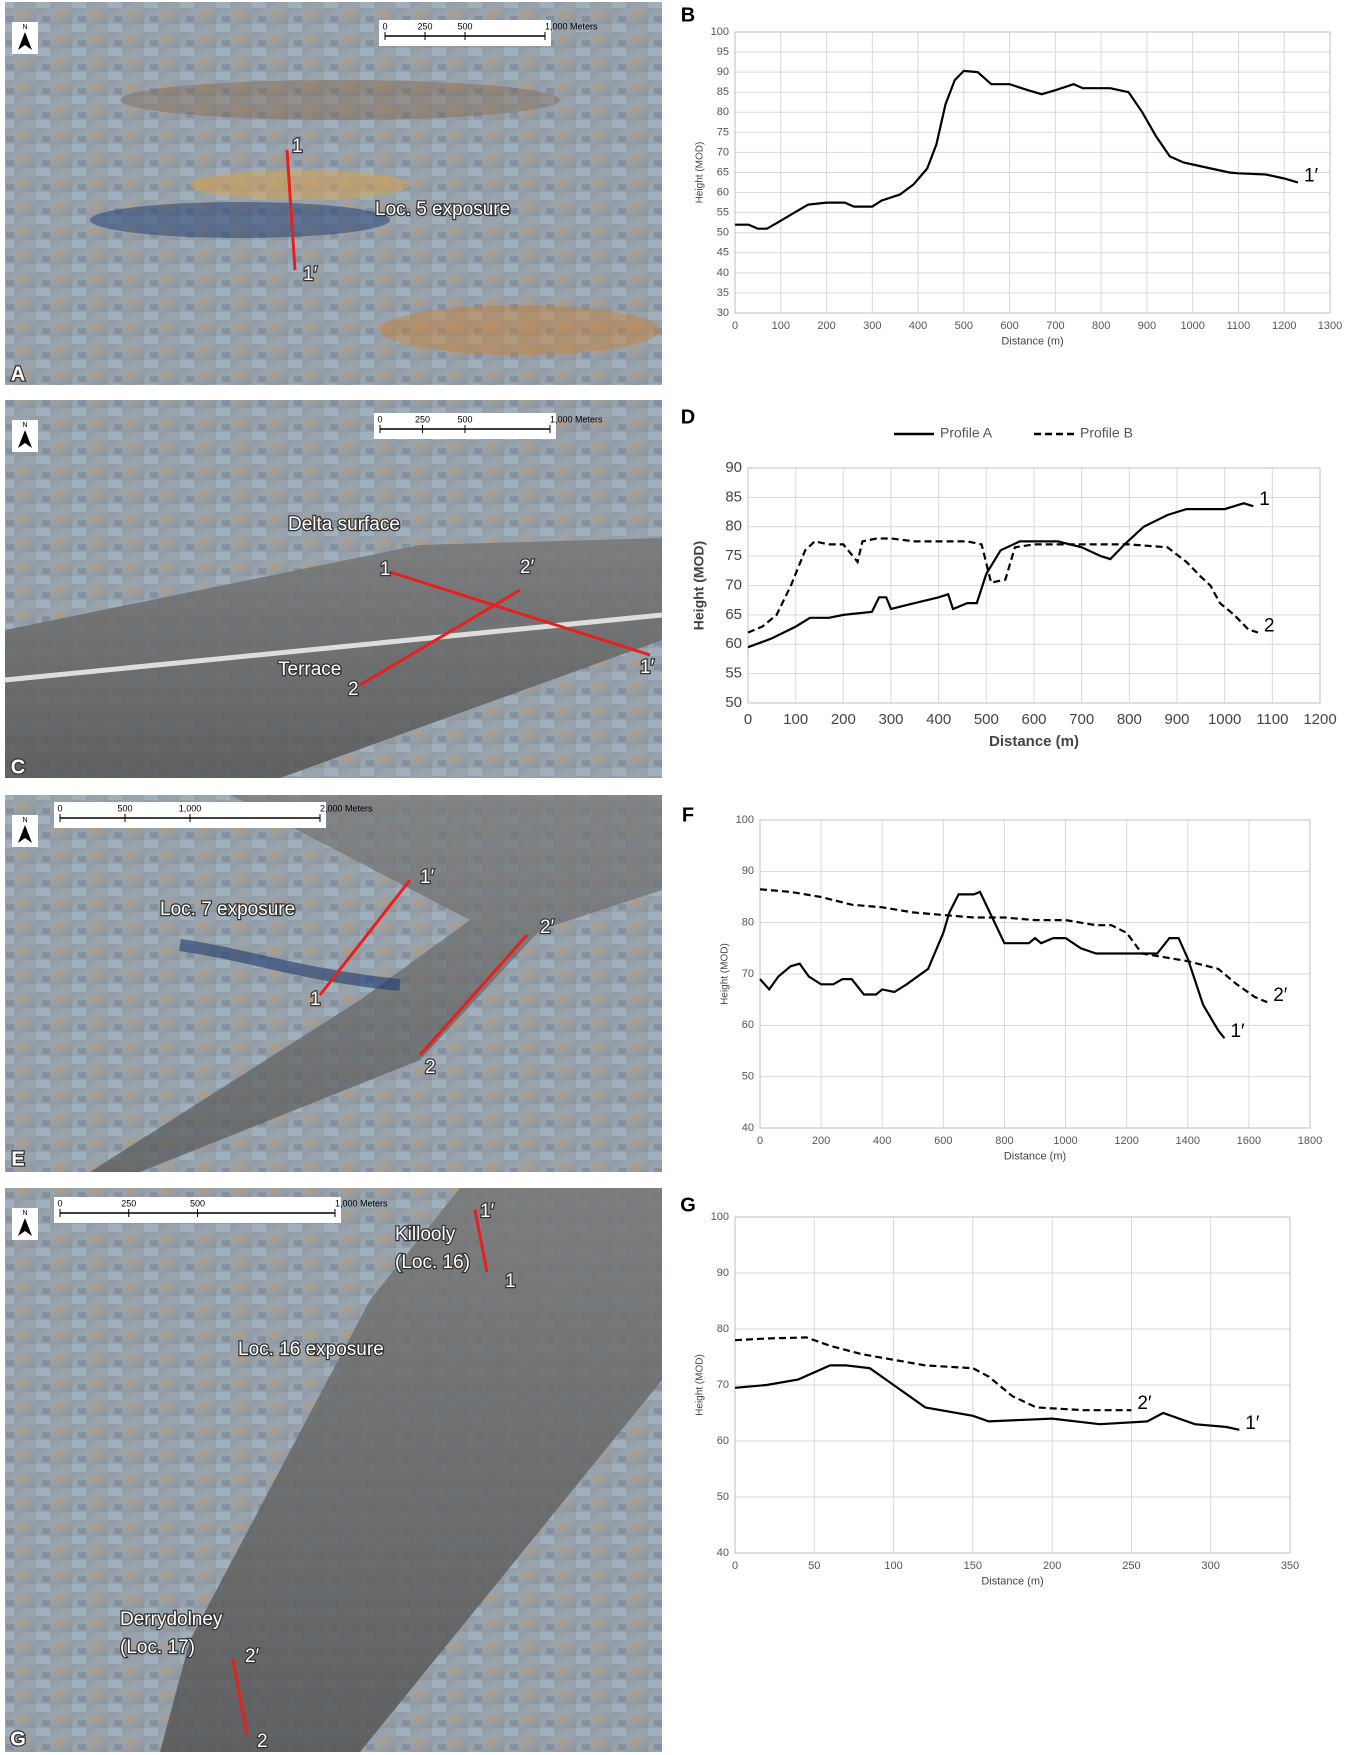  Describe the element at coordinates (1131, 1566) in the screenshot. I see `x-tick-label: 250` at that location.